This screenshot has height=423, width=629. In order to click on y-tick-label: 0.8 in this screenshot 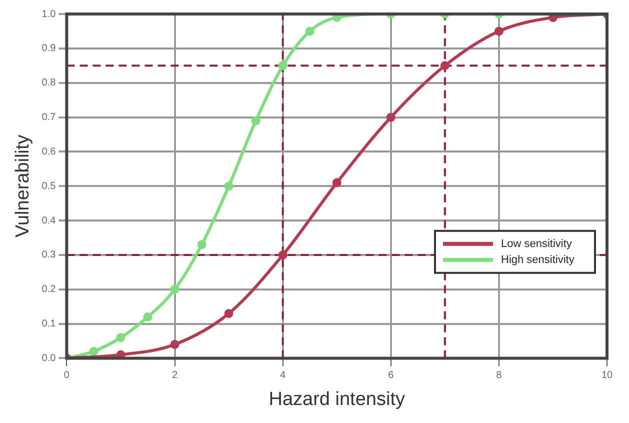, I will do `click(49, 83)`.